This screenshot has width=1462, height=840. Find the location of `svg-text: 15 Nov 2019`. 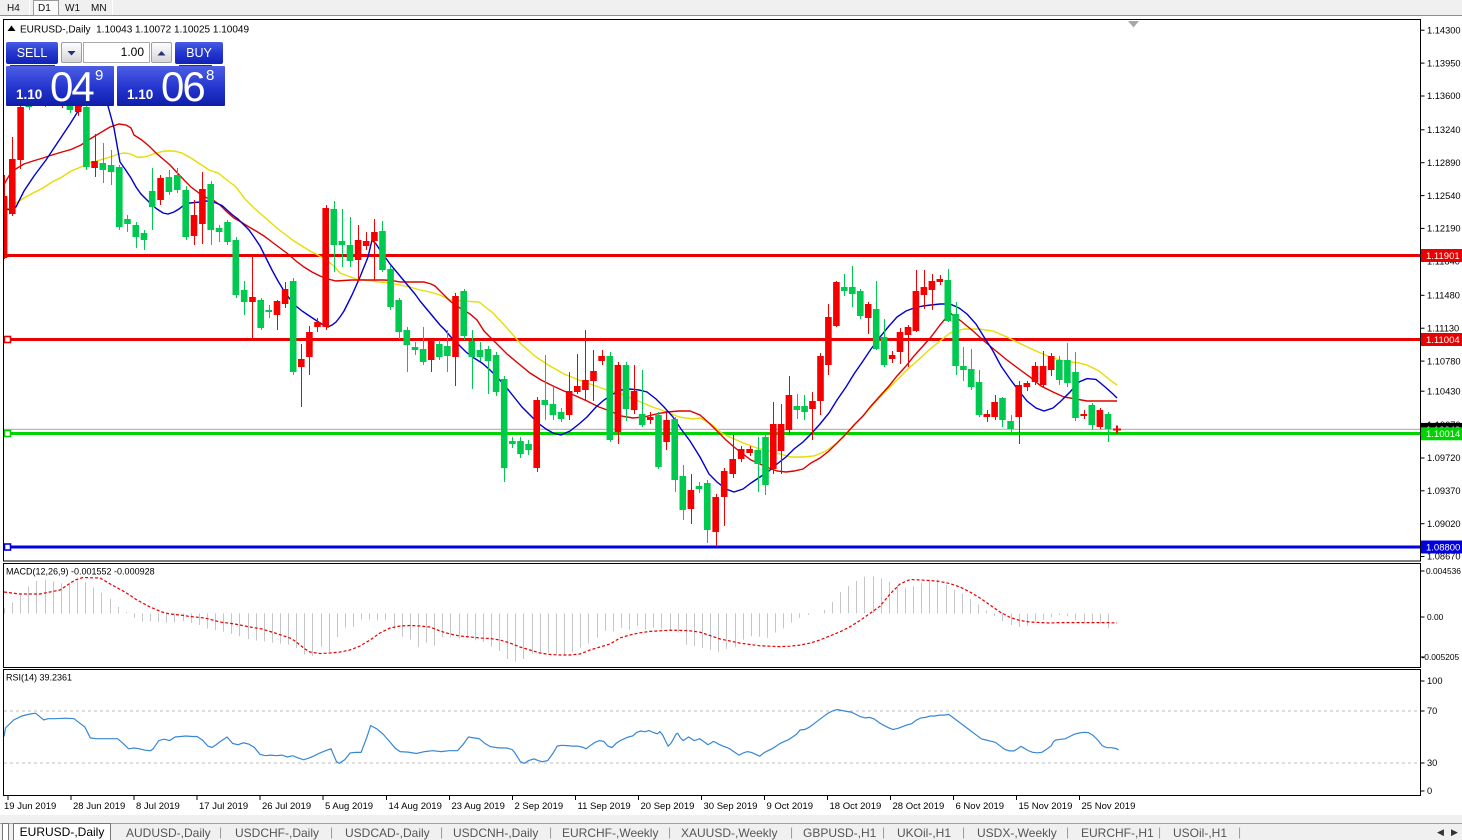

svg-text: 15 Nov 2019 is located at coordinates (1046, 806).